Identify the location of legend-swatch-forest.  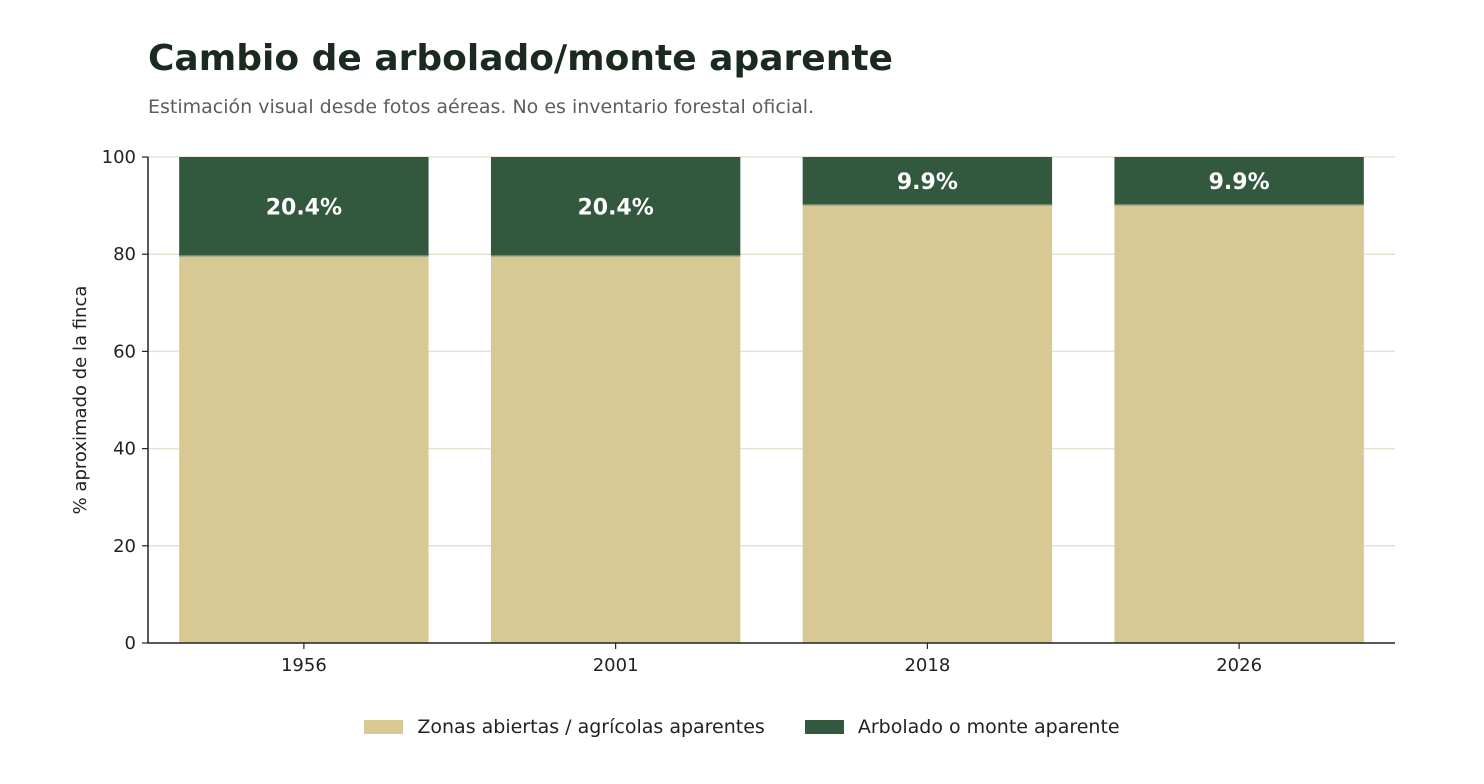
(824, 727).